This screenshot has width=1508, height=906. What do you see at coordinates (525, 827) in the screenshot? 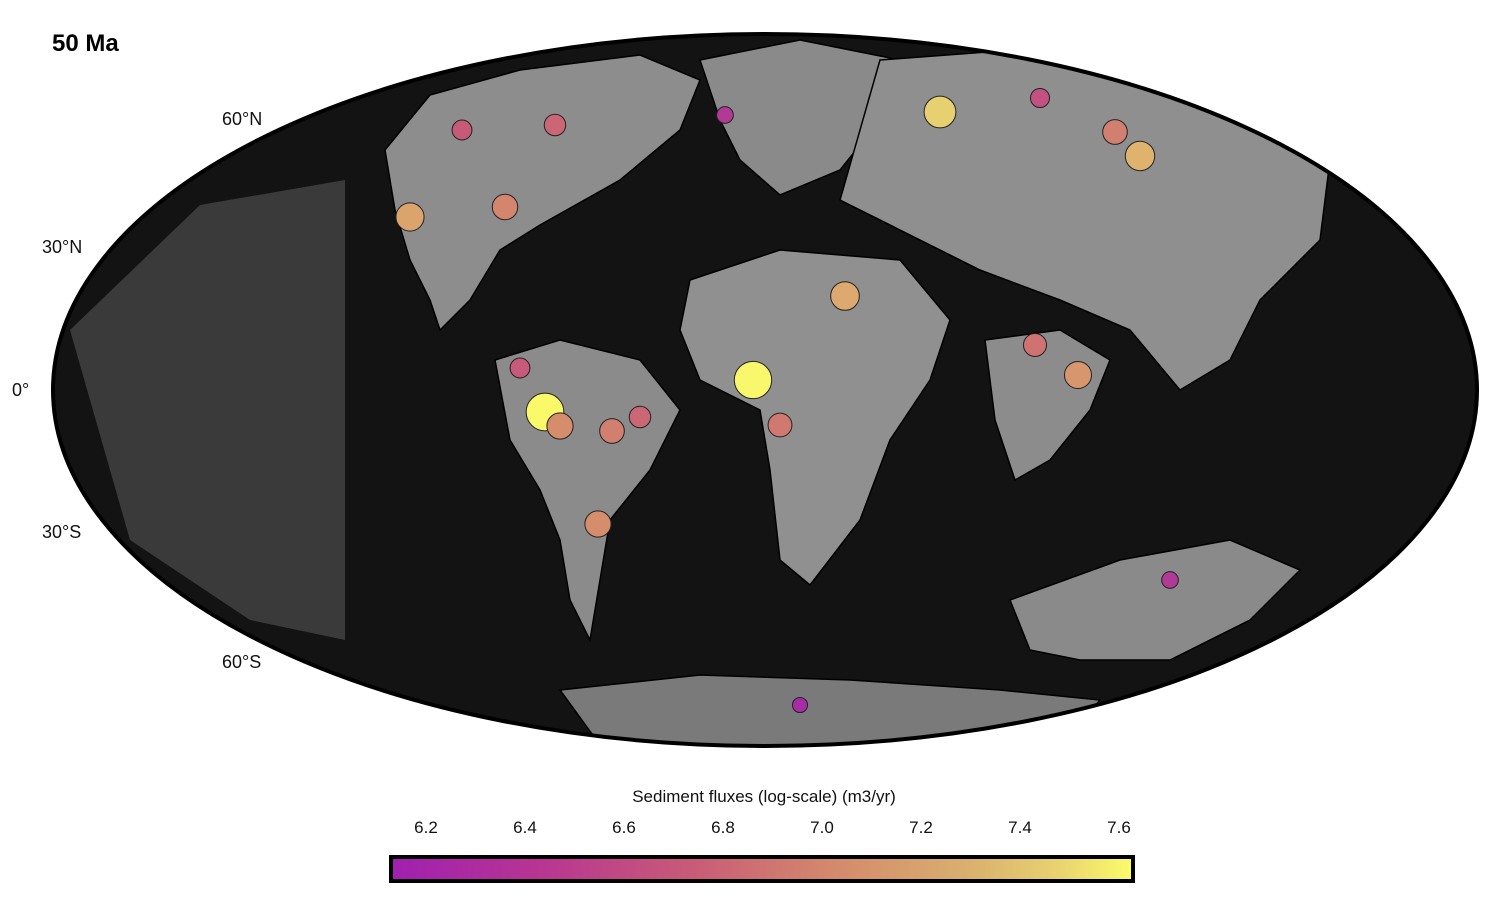
I see `colorbar-tick: 6.4` at bounding box center [525, 827].